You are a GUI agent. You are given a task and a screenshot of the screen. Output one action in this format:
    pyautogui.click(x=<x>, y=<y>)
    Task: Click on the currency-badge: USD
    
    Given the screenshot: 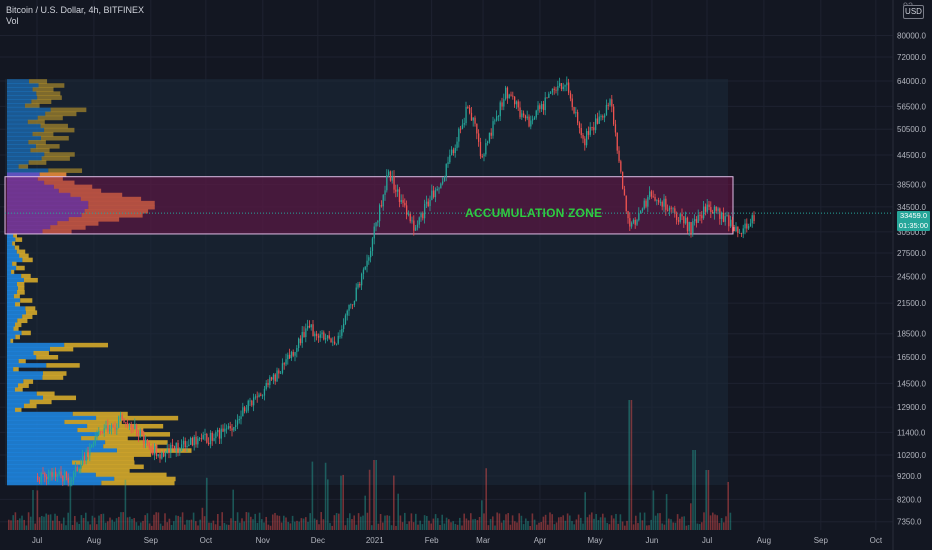 What is the action you would take?
    pyautogui.click(x=913, y=12)
    